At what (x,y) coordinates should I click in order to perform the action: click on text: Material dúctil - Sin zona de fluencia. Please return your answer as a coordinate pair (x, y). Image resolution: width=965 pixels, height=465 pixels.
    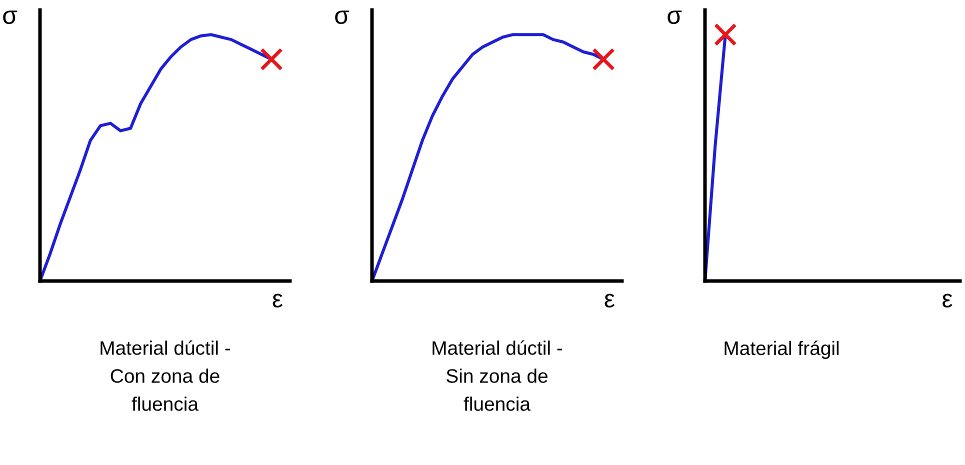
    Looking at the image, I should click on (497, 375).